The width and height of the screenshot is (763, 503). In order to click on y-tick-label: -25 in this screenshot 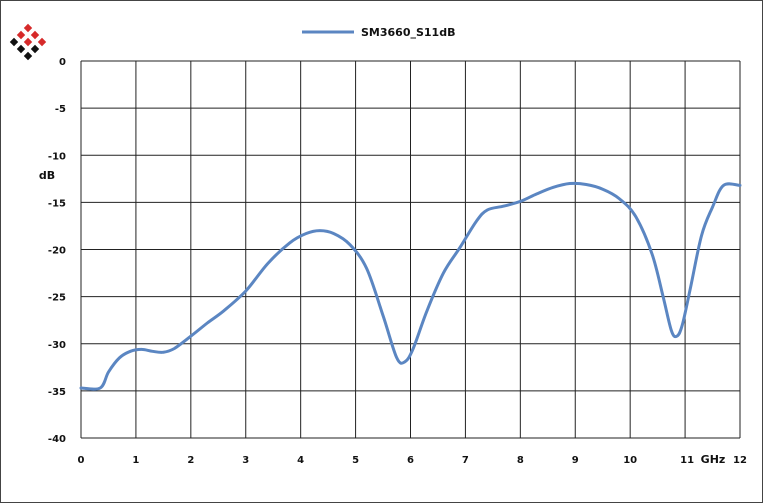, I will do `click(57, 298)`.